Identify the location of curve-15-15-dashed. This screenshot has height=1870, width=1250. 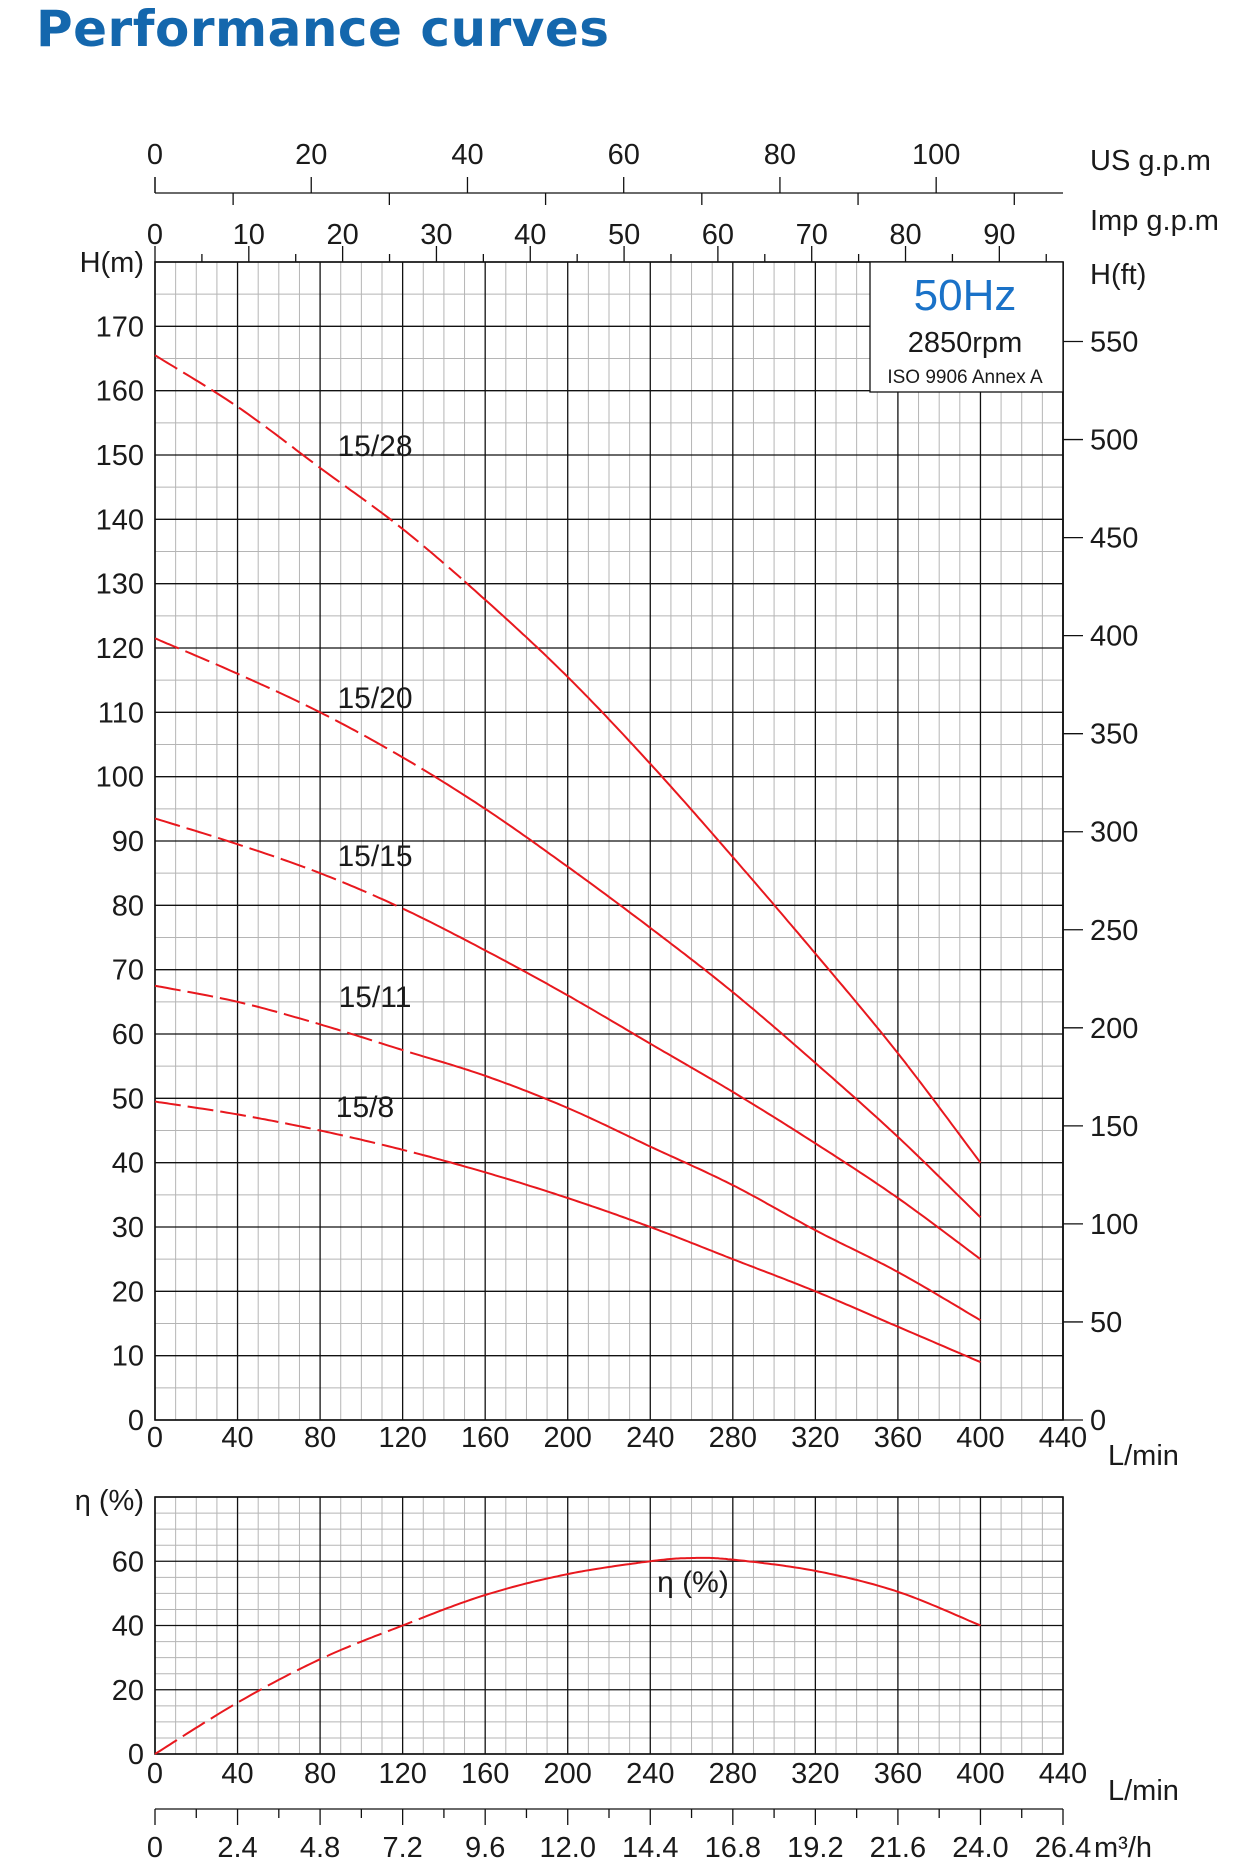
(289, 868).